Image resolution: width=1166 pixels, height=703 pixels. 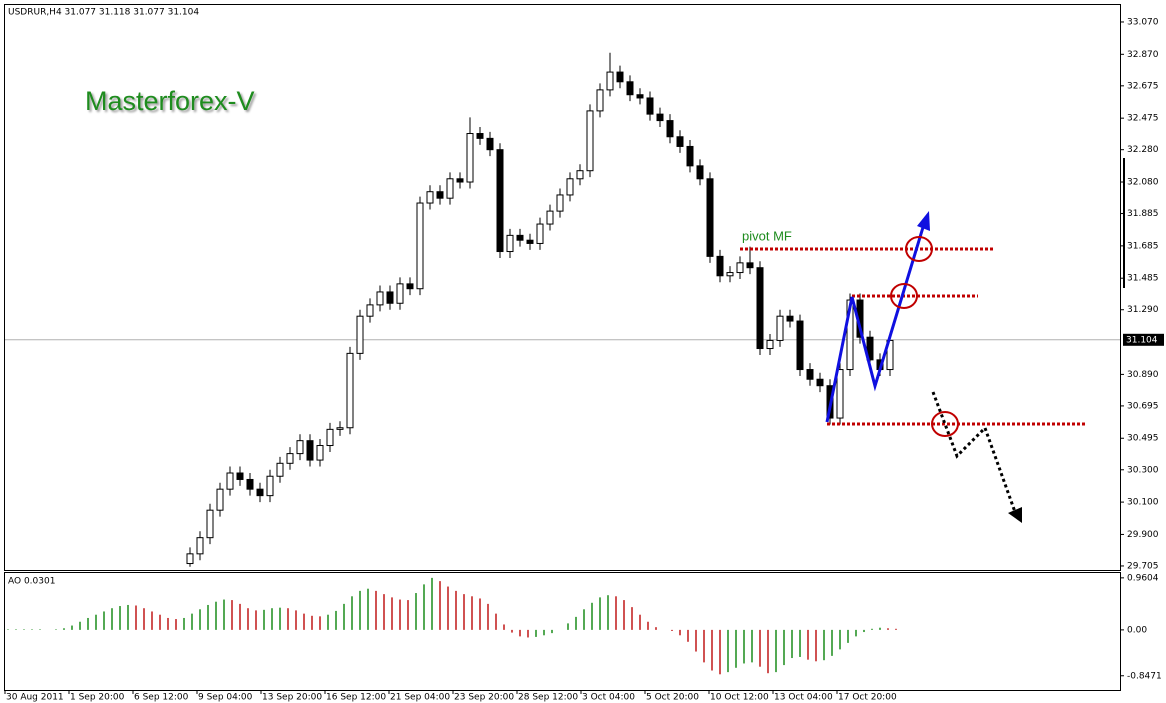 What do you see at coordinates (225, 698) in the screenshot?
I see `x-tick-label: 9 Sep 04:00` at bounding box center [225, 698].